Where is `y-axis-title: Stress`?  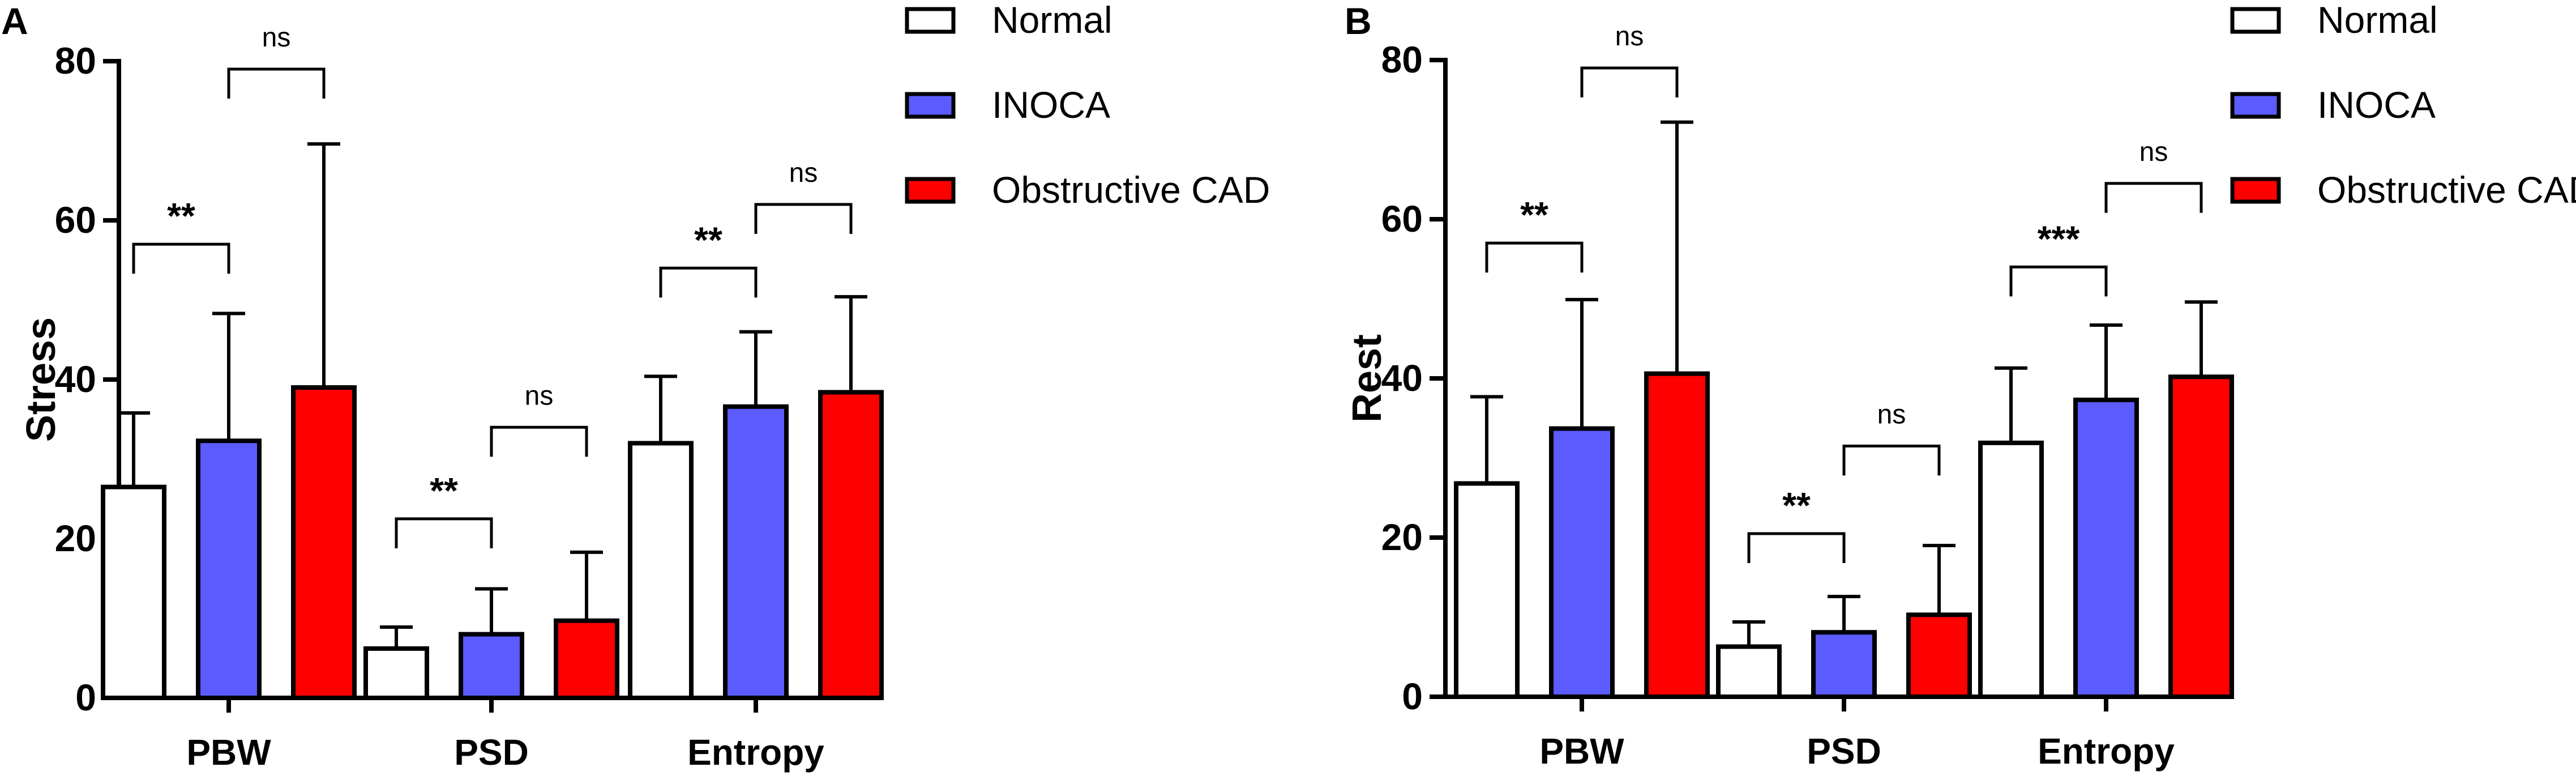 y-axis-title: Stress is located at coordinates (41, 380).